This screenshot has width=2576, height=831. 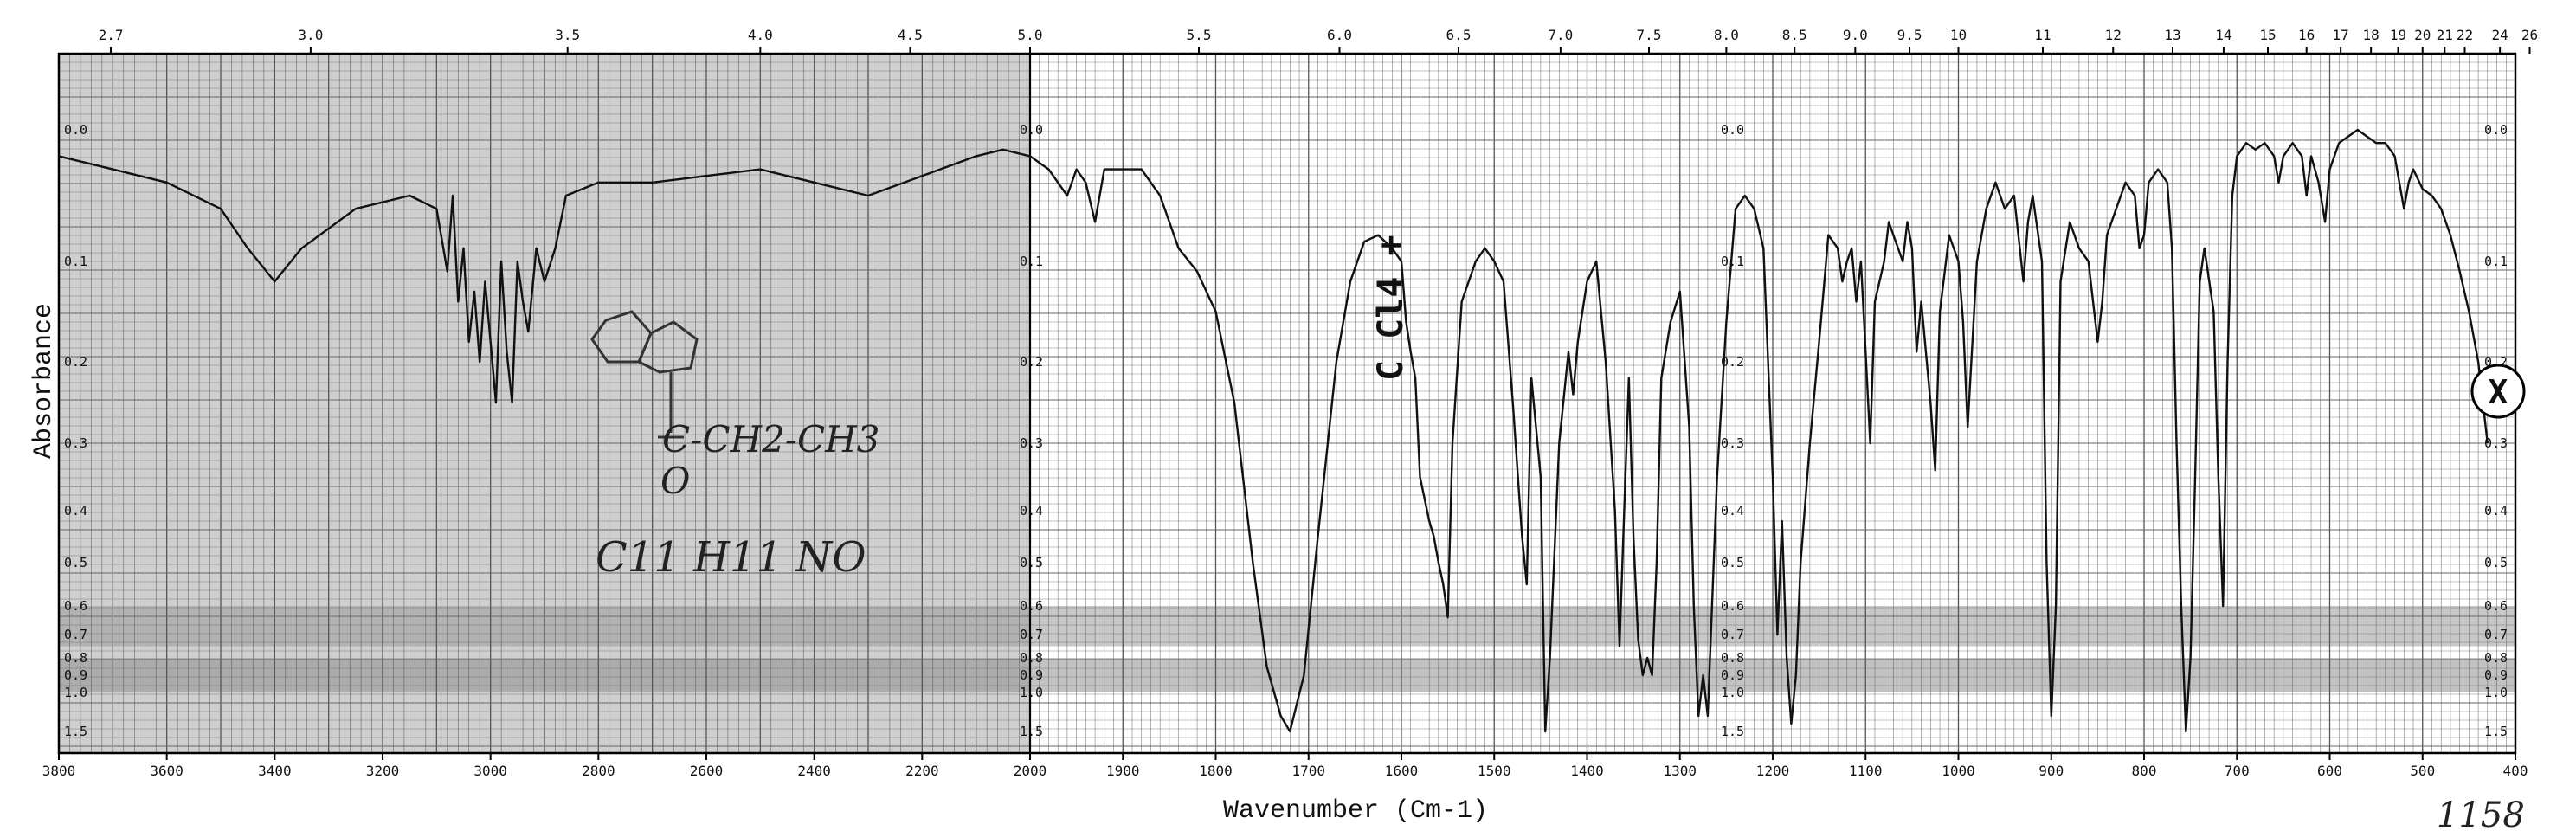 I want to click on top-tick-label: 26, so click(x=2529, y=35).